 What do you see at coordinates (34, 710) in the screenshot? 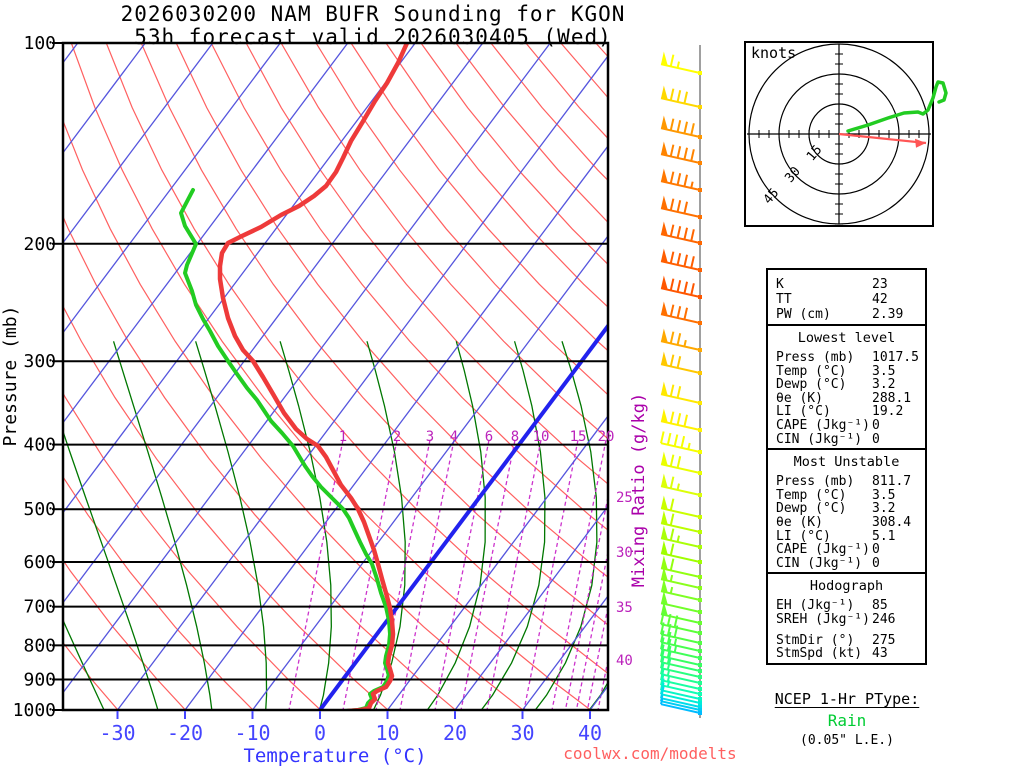
I see `pressure-tick-label: 1000` at bounding box center [34, 710].